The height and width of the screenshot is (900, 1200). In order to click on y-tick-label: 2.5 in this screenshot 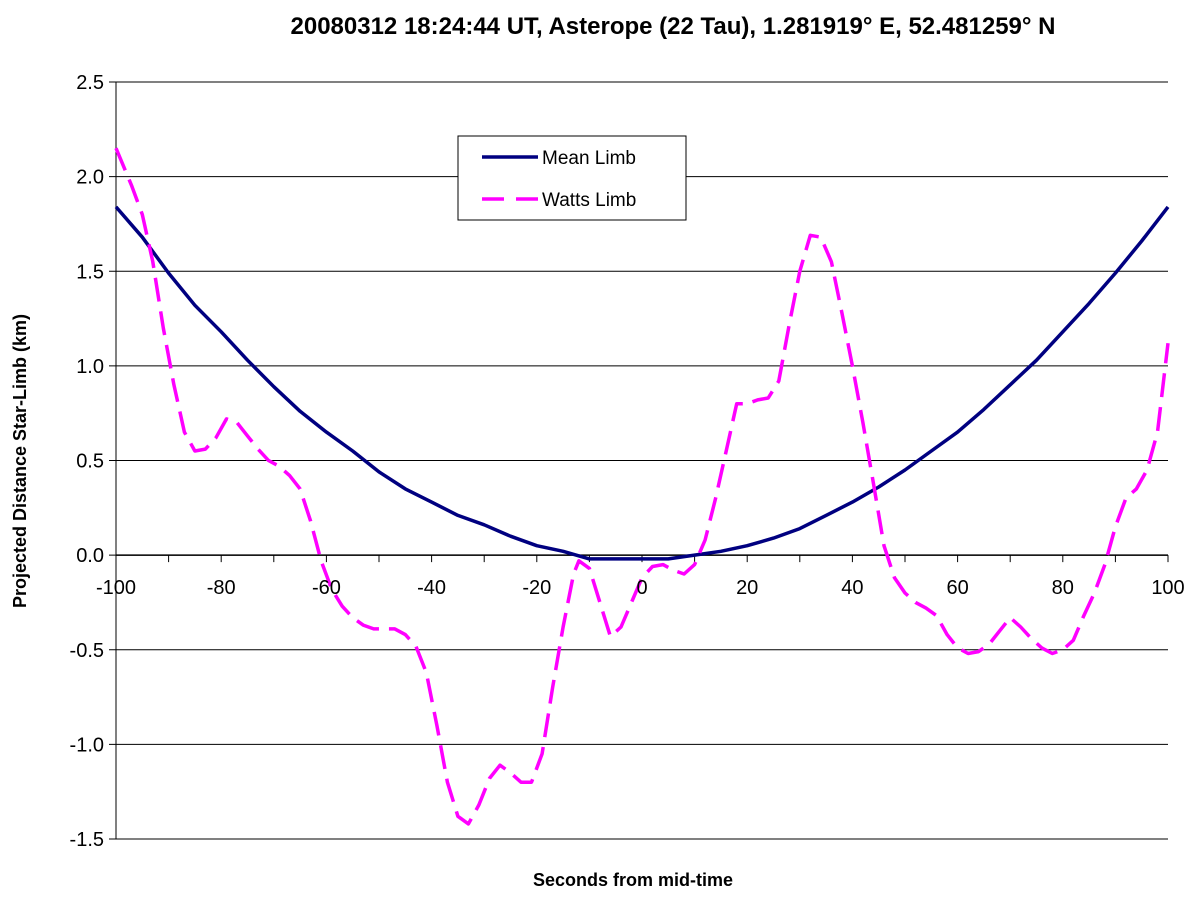, I will do `click(90, 83)`.